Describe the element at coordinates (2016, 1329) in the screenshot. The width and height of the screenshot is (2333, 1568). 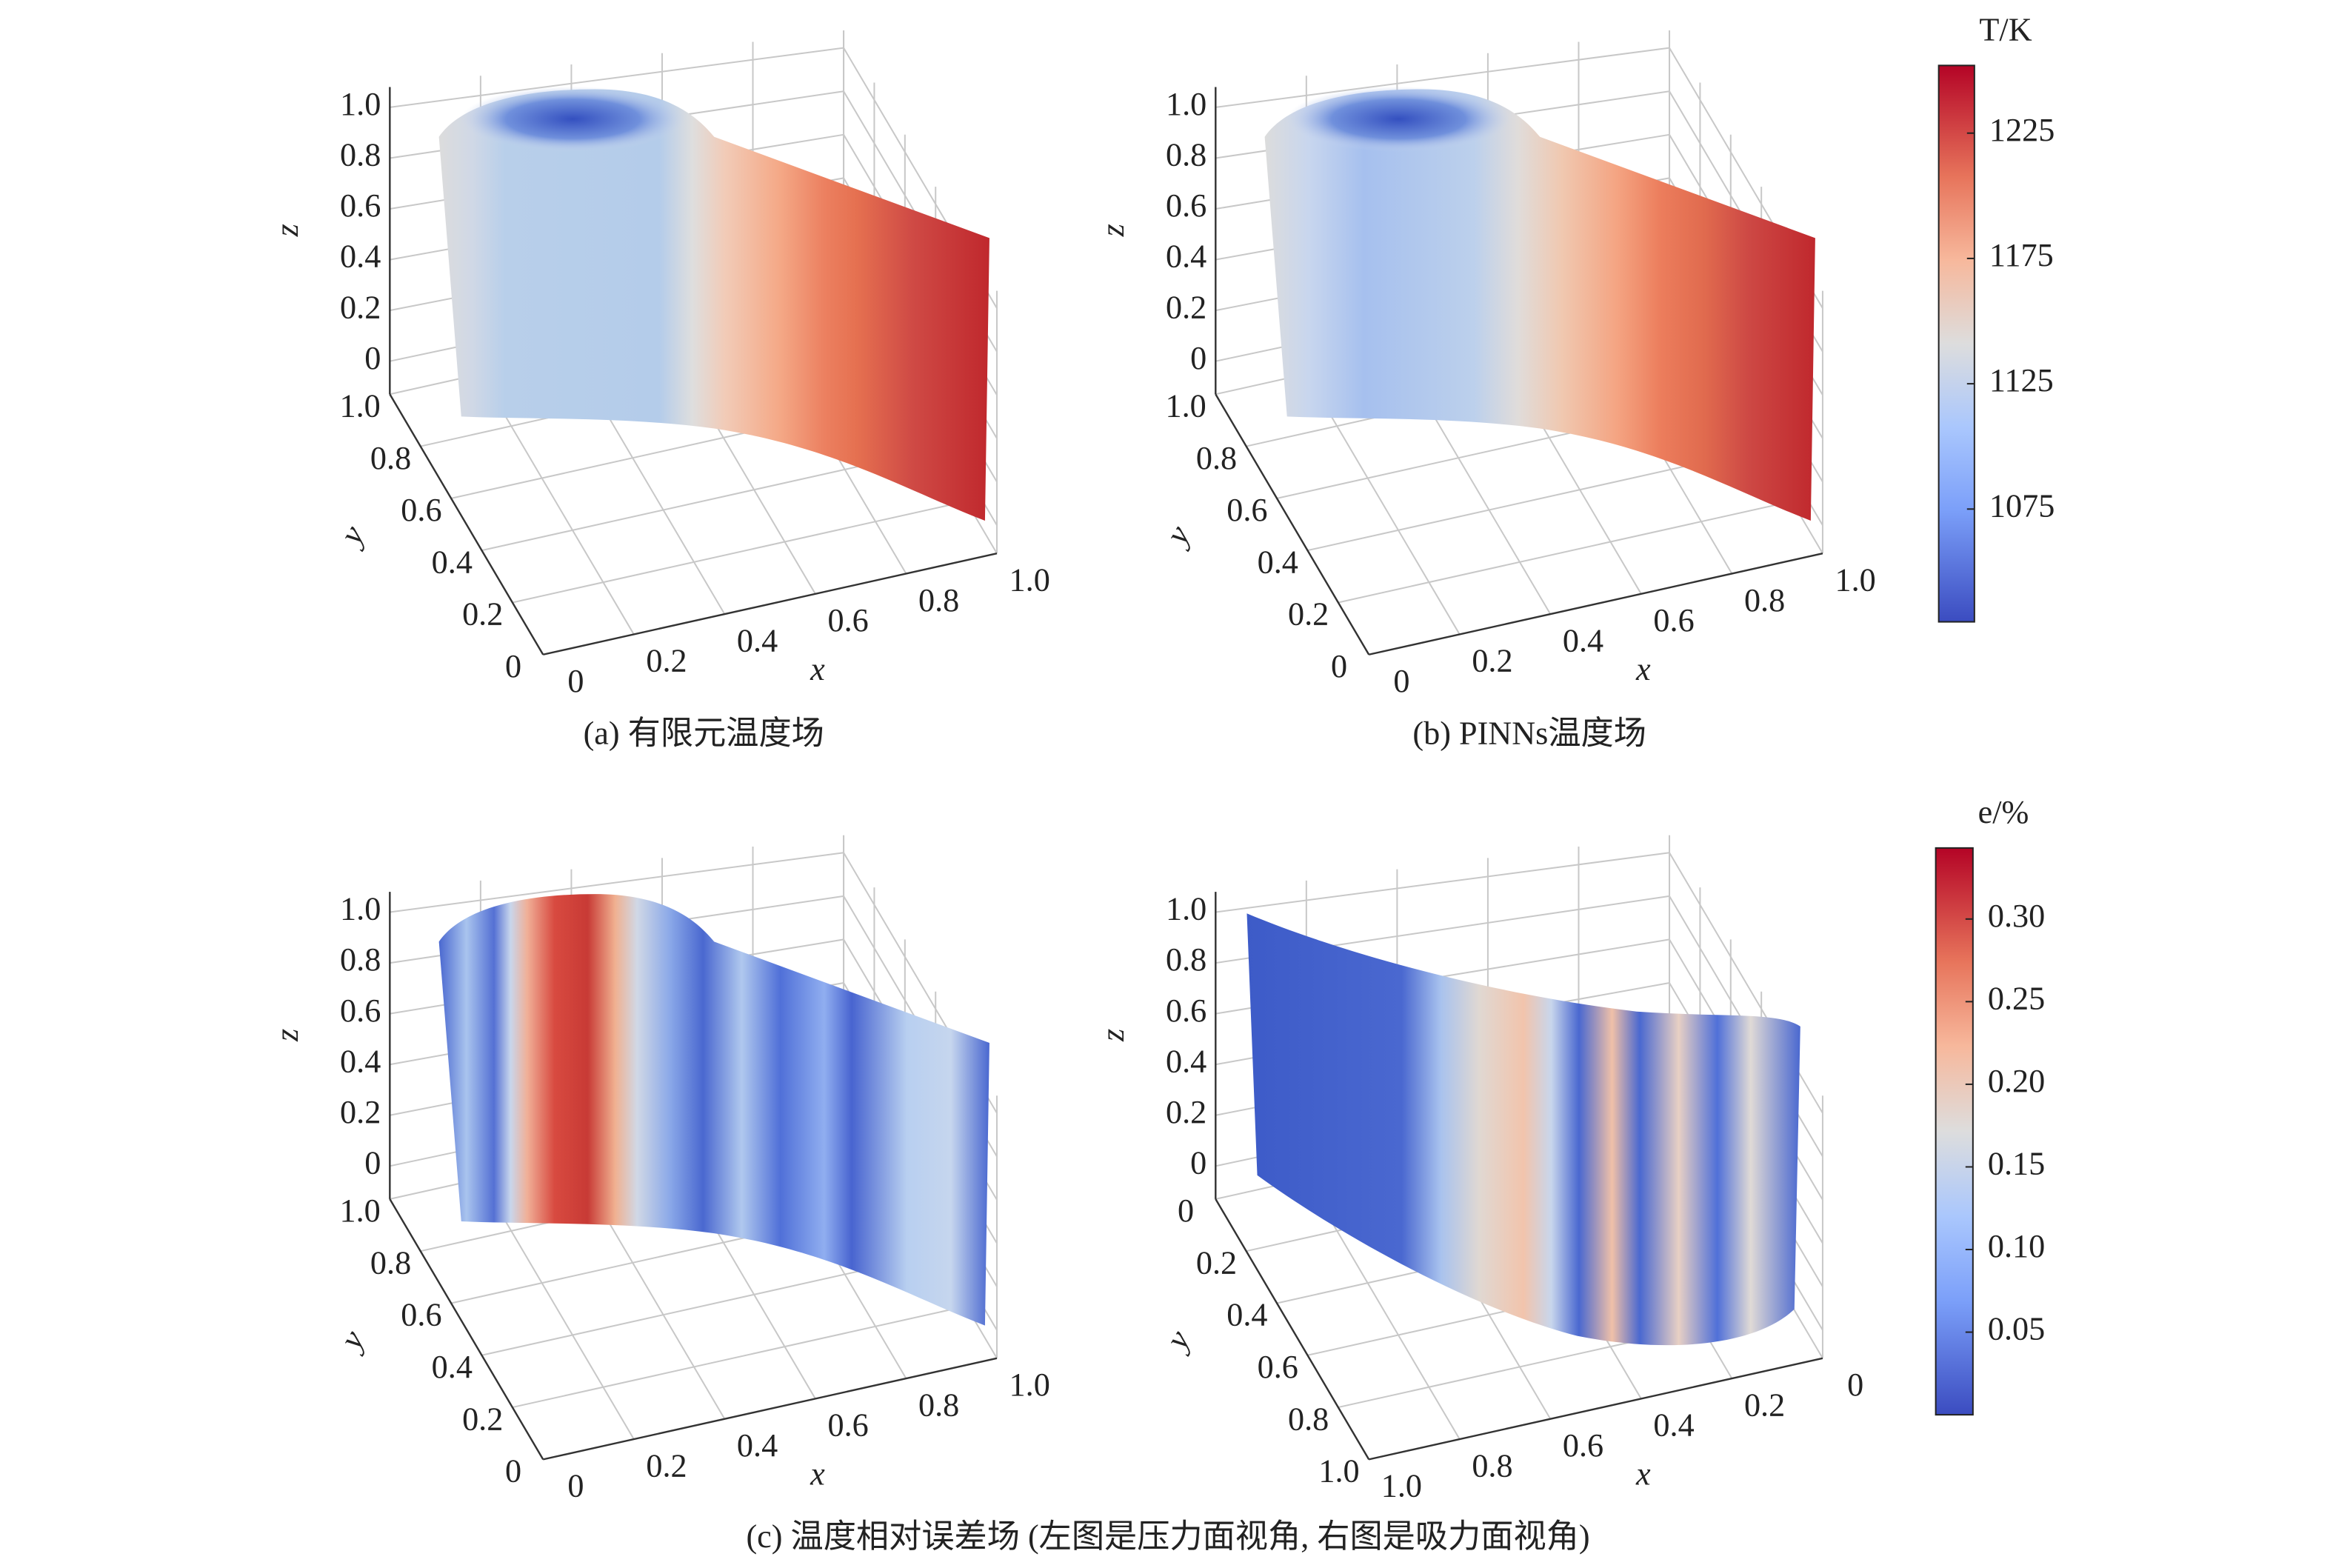
I see `colorbar-tick-label: 0.05` at that location.